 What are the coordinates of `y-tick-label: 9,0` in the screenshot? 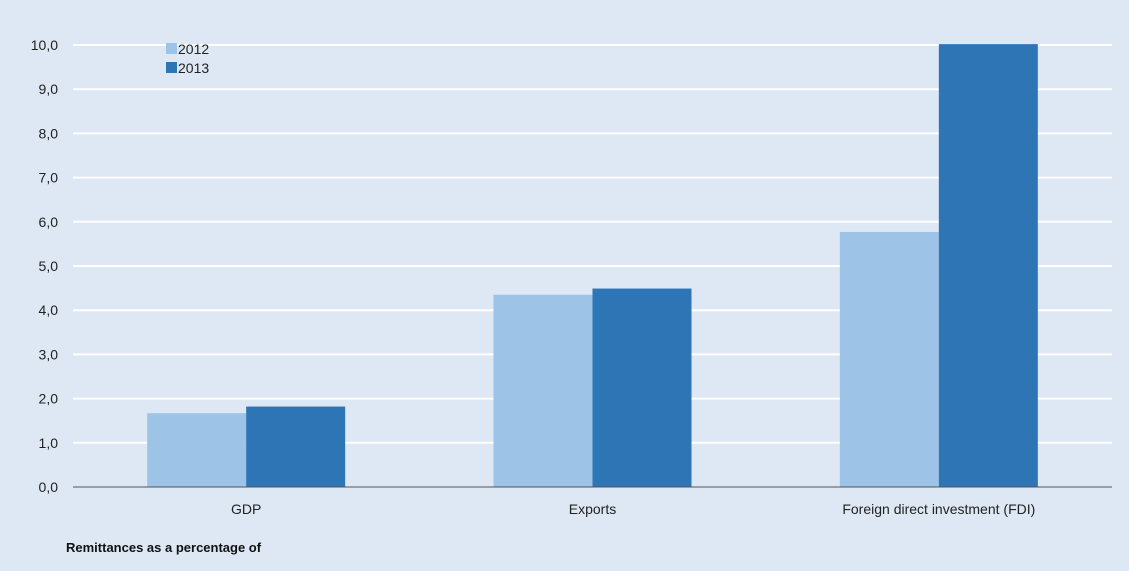 It's located at (49, 89).